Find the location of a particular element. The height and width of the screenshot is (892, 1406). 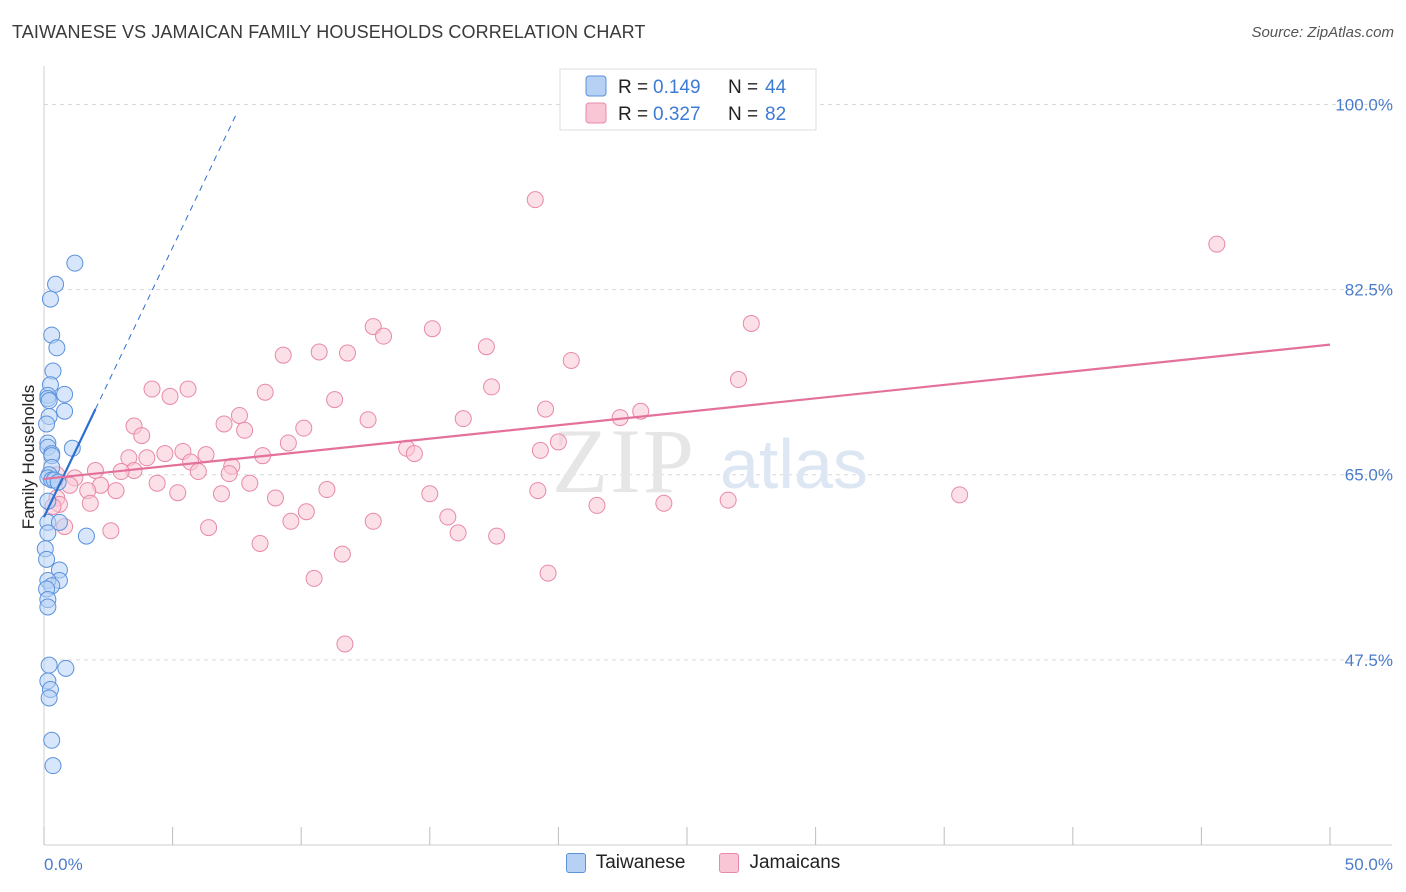

y-tick-labels: 47.5% 65.0% 82.5% 100.0% is located at coordinates (1364, 382).